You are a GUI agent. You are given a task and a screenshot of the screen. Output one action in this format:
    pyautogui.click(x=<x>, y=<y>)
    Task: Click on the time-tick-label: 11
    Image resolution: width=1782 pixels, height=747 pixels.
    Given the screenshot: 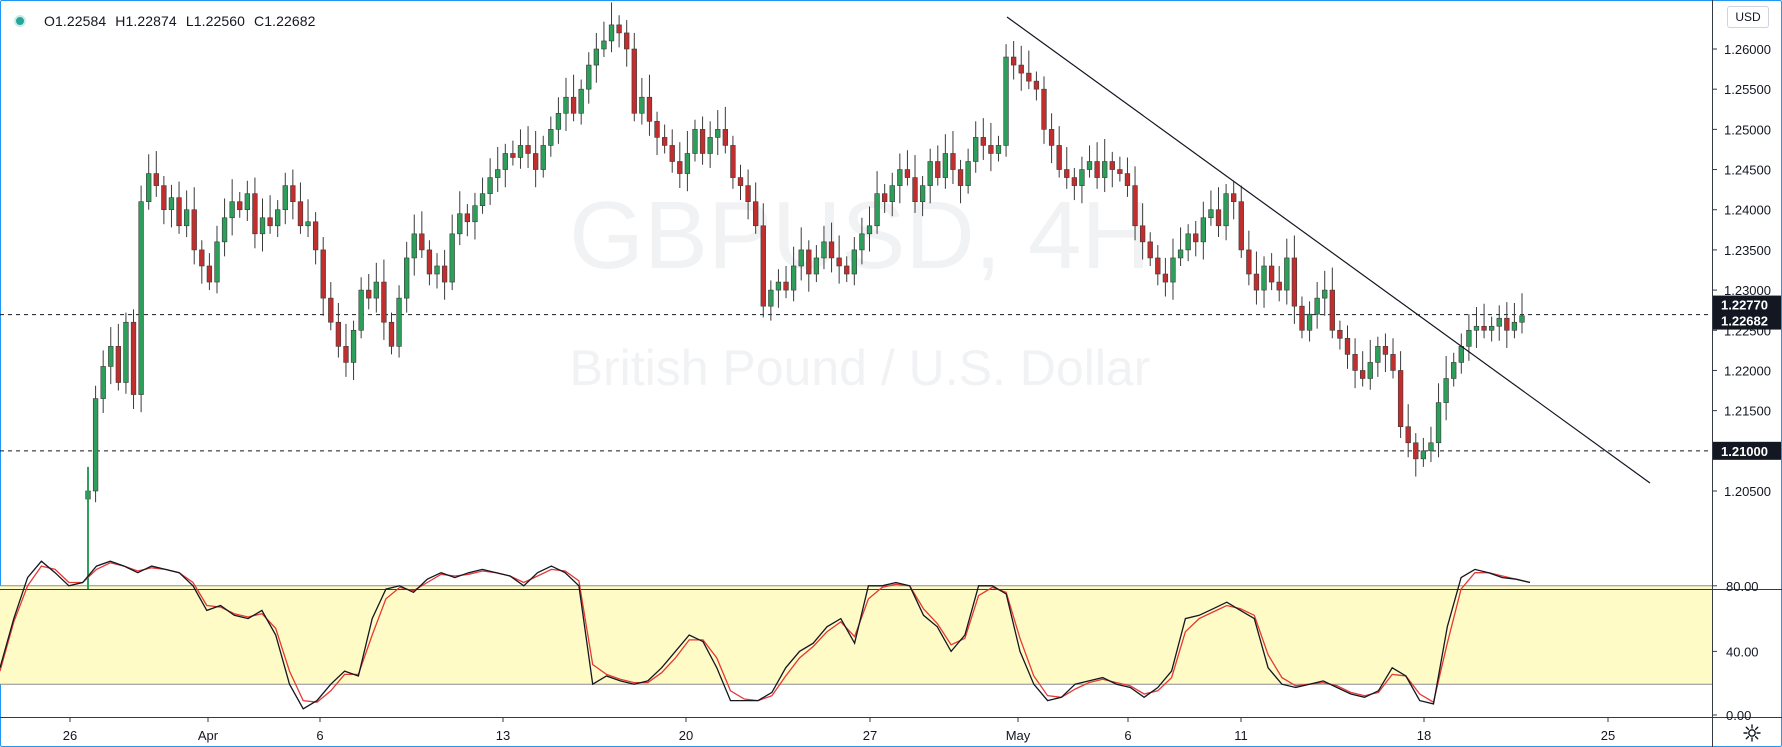 What is the action you would take?
    pyautogui.click(x=1241, y=735)
    